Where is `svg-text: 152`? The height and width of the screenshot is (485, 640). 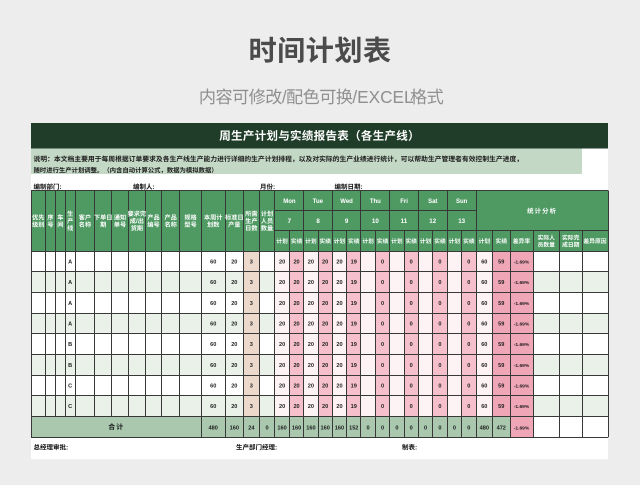 svg-text: 152 is located at coordinates (353, 428).